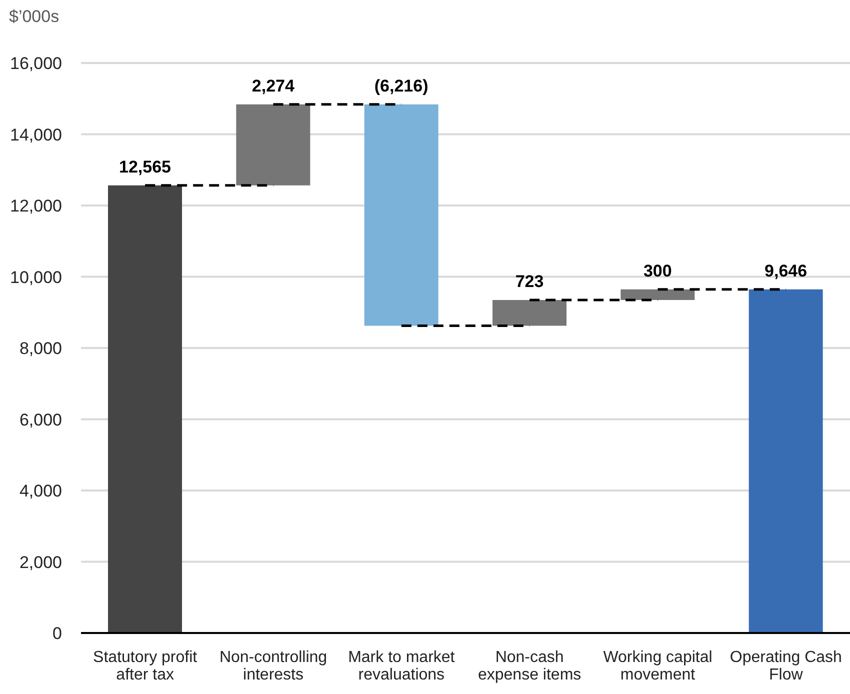  I want to click on x-tick-label: Statutory profit after tax, so click(145, 666).